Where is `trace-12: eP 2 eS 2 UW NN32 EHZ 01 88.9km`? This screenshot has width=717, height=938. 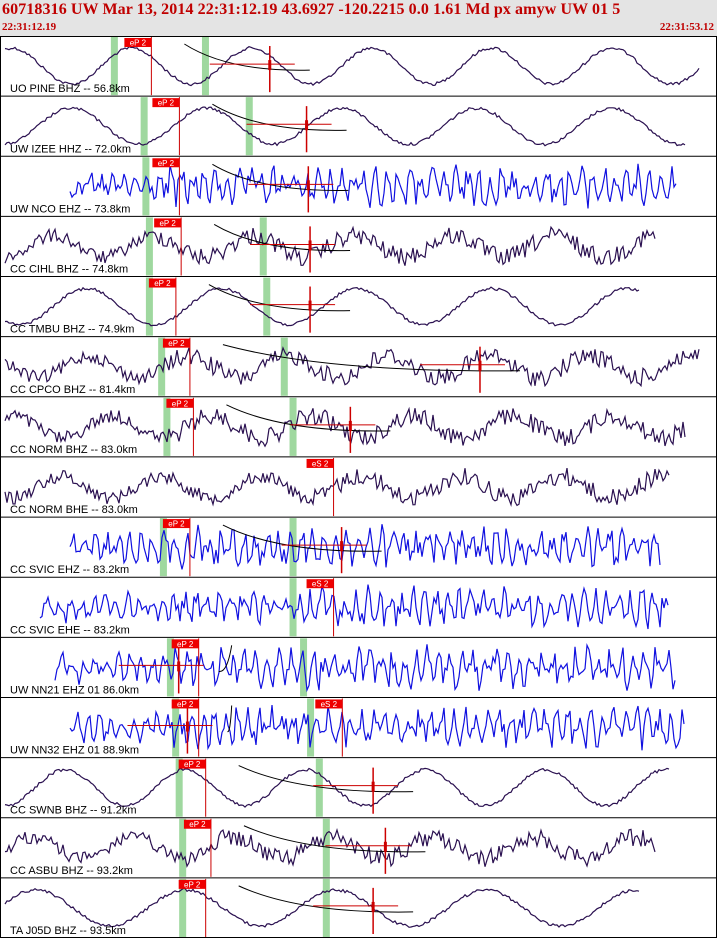 trace-12: eP 2 eS 2 UW NN32 EHZ 01 88.9km is located at coordinates (358, 726).